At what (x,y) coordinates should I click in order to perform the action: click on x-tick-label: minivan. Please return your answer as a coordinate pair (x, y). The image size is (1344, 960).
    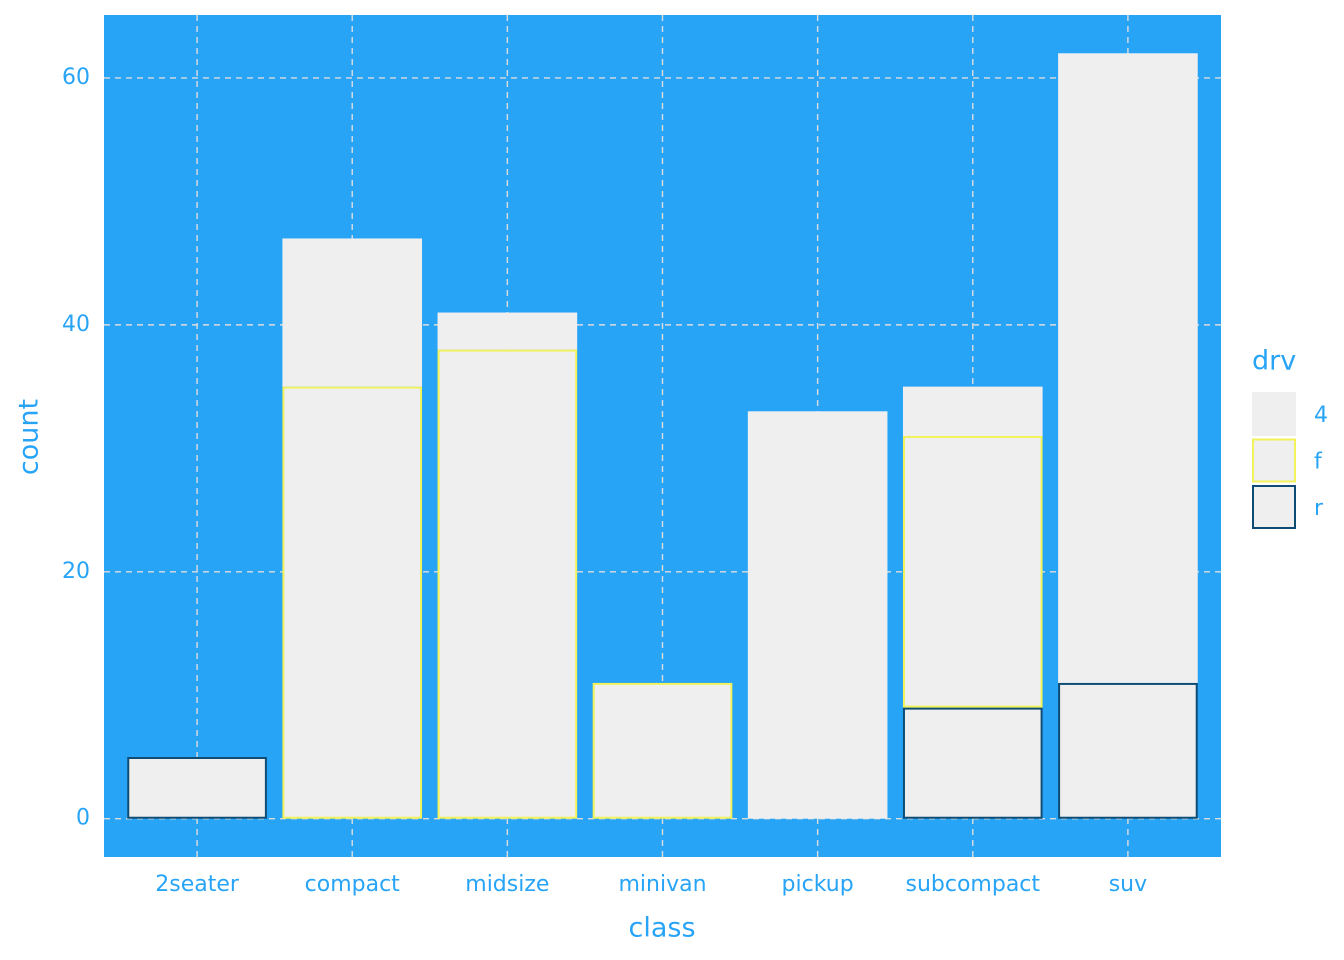
    Looking at the image, I should click on (662, 884).